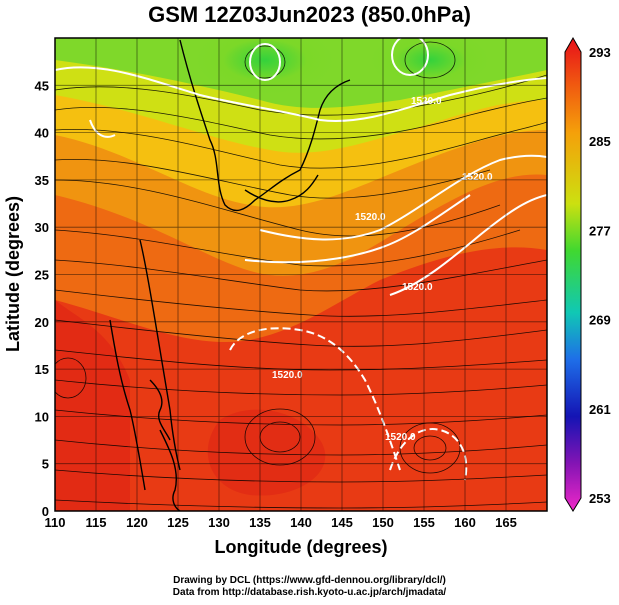 The width and height of the screenshot is (619, 605). What do you see at coordinates (45, 511) in the screenshot?
I see `y-tick-label: 0` at bounding box center [45, 511].